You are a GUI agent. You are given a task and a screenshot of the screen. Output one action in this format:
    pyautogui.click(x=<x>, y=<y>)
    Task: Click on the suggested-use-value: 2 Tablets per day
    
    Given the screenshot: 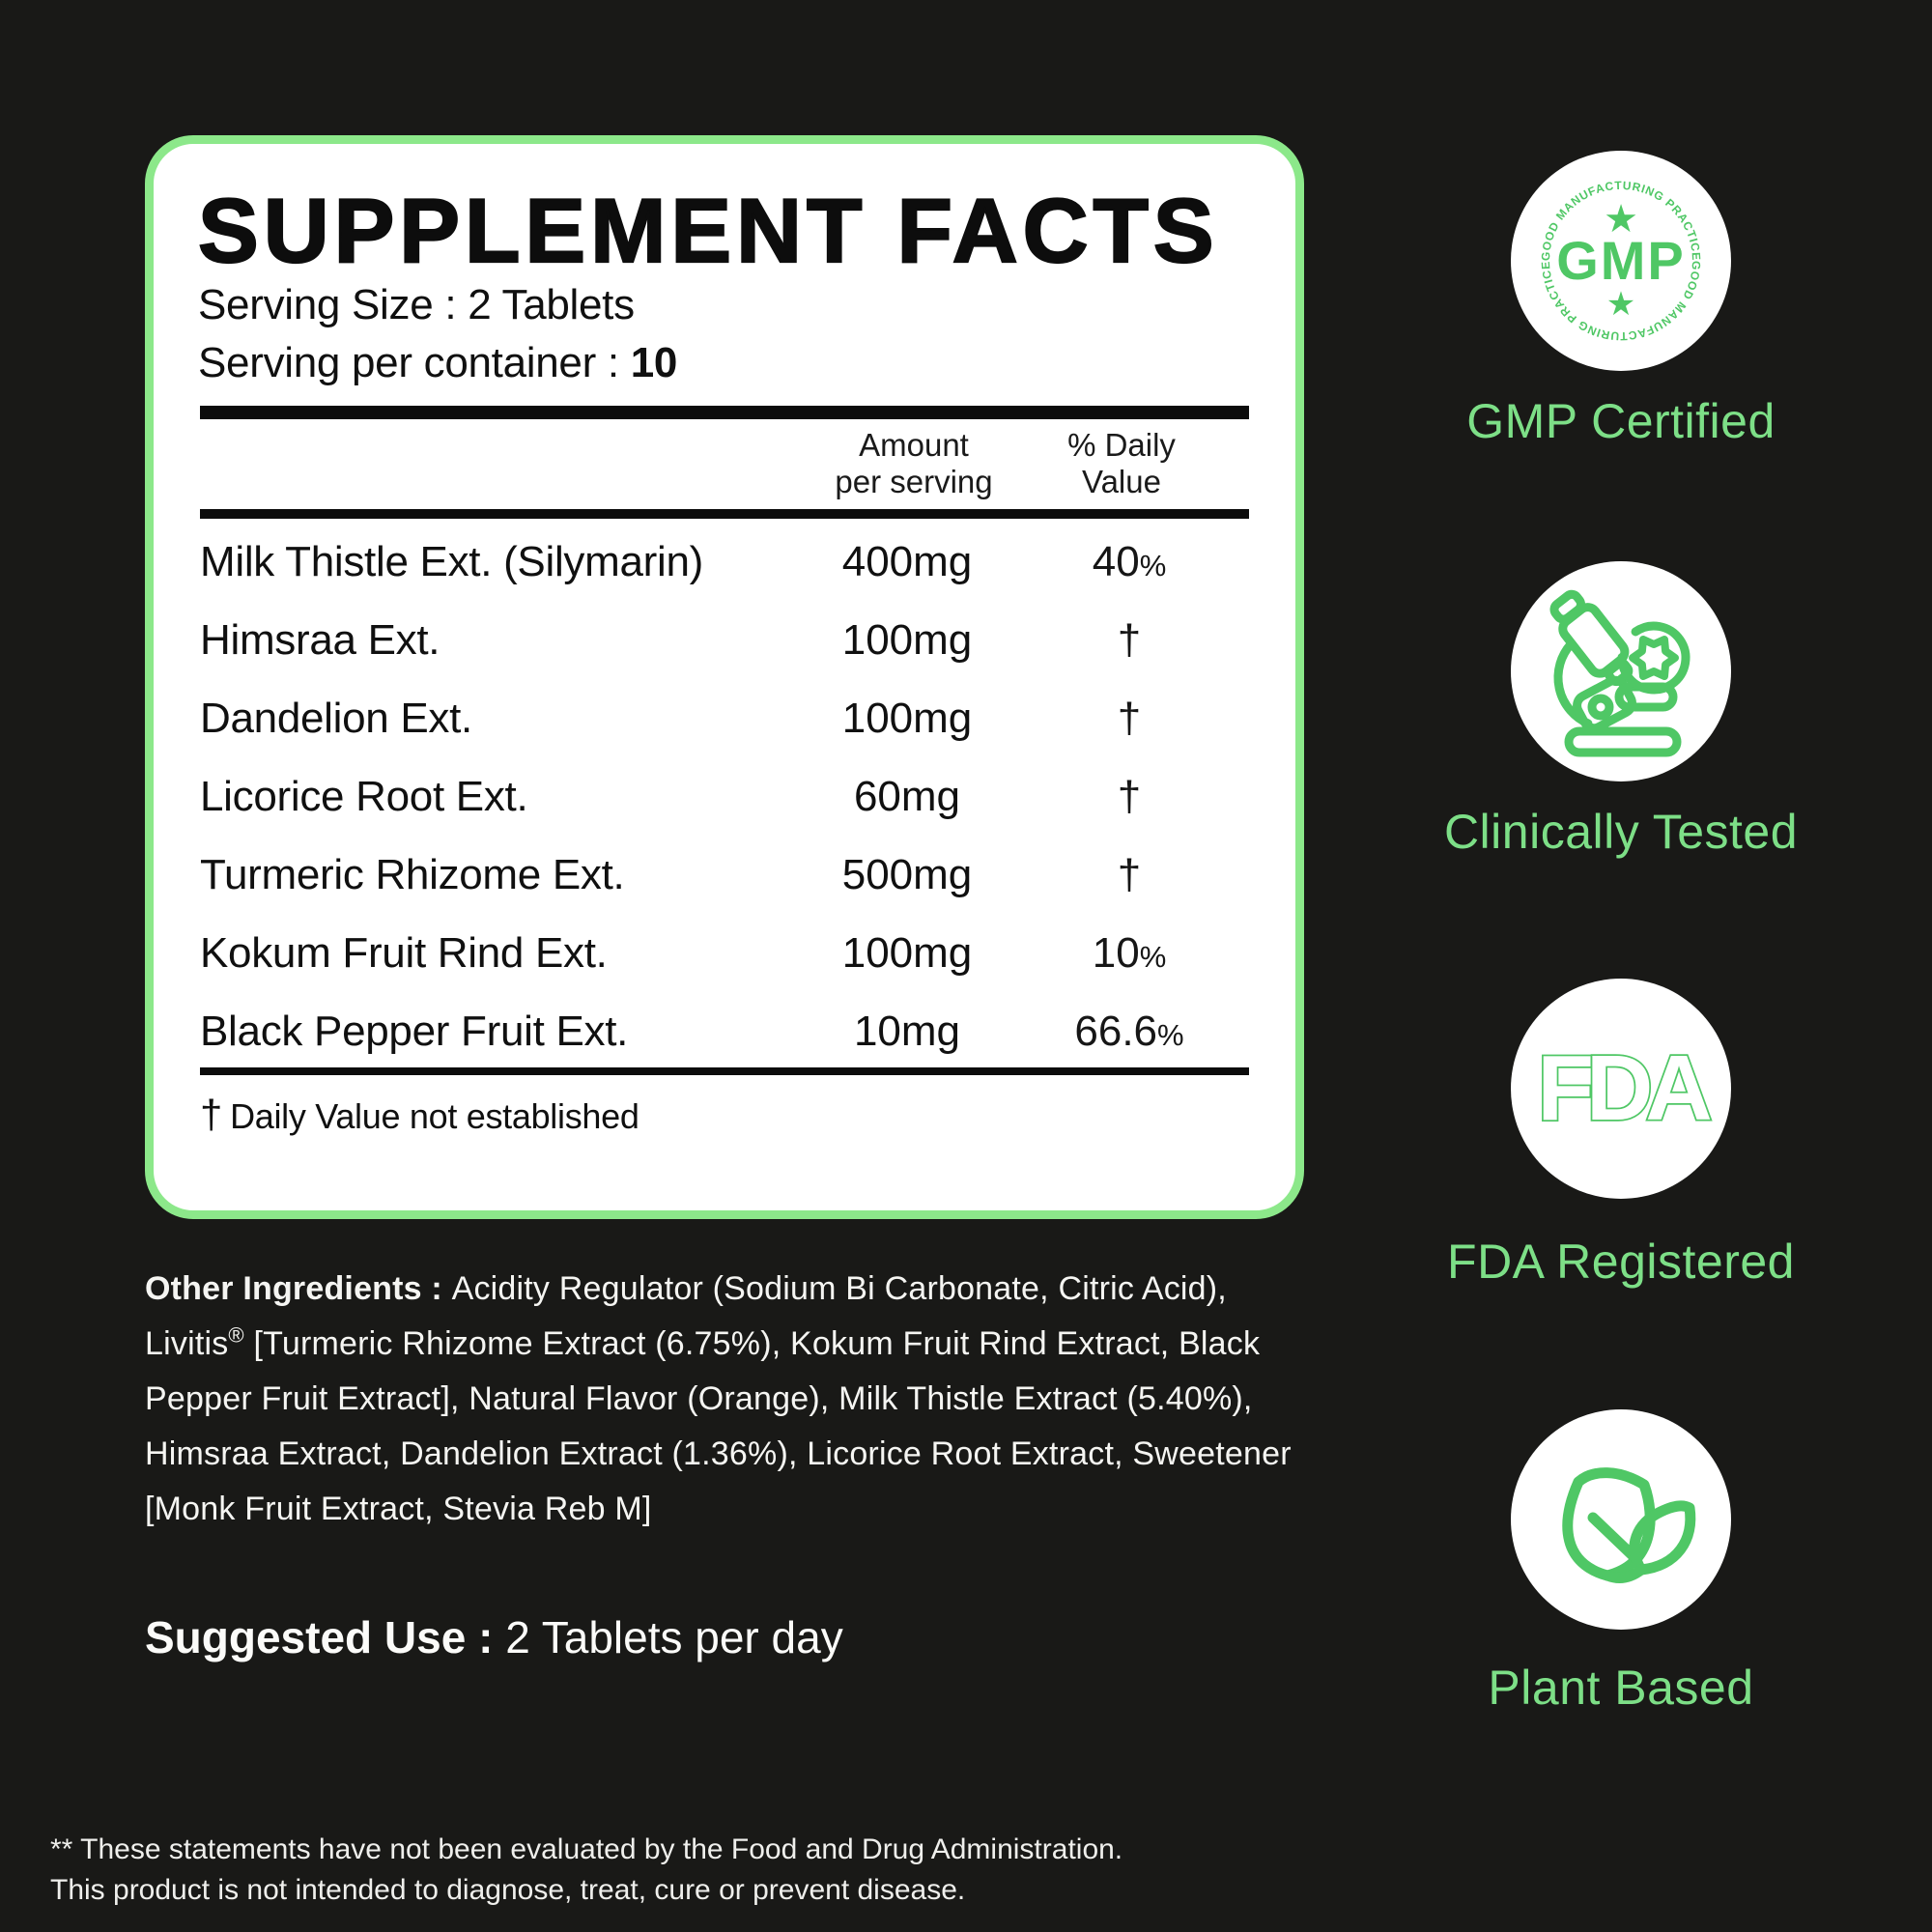 What is the action you would take?
    pyautogui.click(x=674, y=1637)
    